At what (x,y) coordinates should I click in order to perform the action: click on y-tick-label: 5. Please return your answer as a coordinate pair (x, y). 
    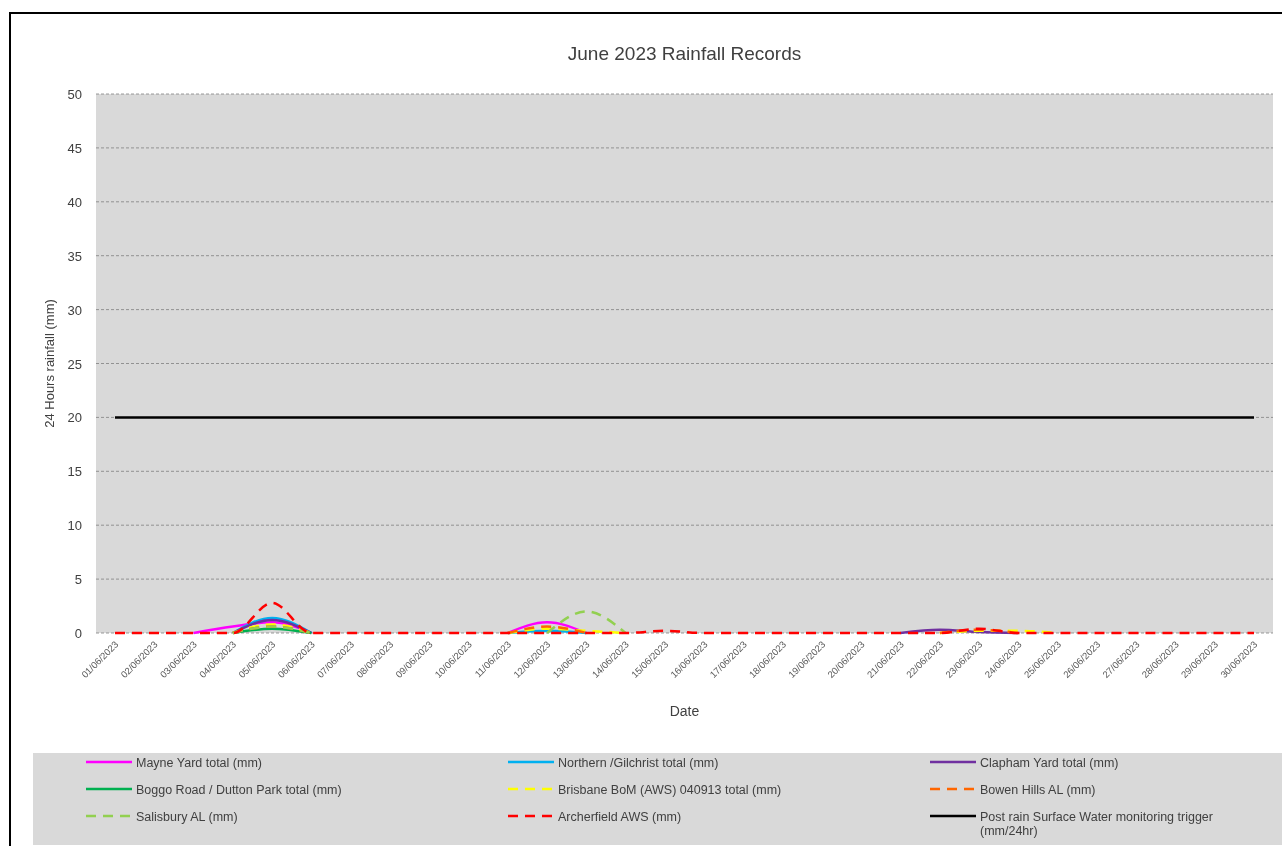
    Looking at the image, I should click on (78, 580).